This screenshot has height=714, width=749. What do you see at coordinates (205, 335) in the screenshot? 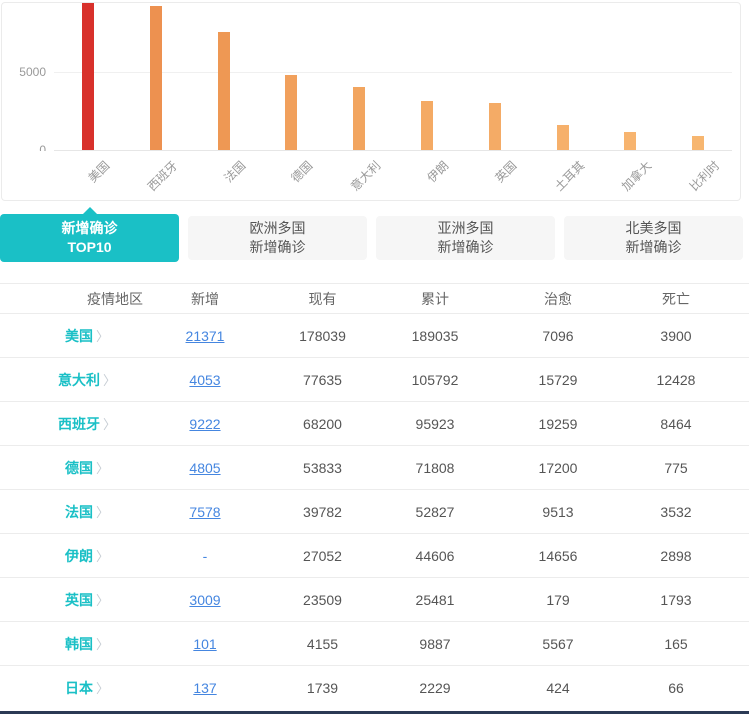
I see `new-cases-value: 21371` at bounding box center [205, 335].